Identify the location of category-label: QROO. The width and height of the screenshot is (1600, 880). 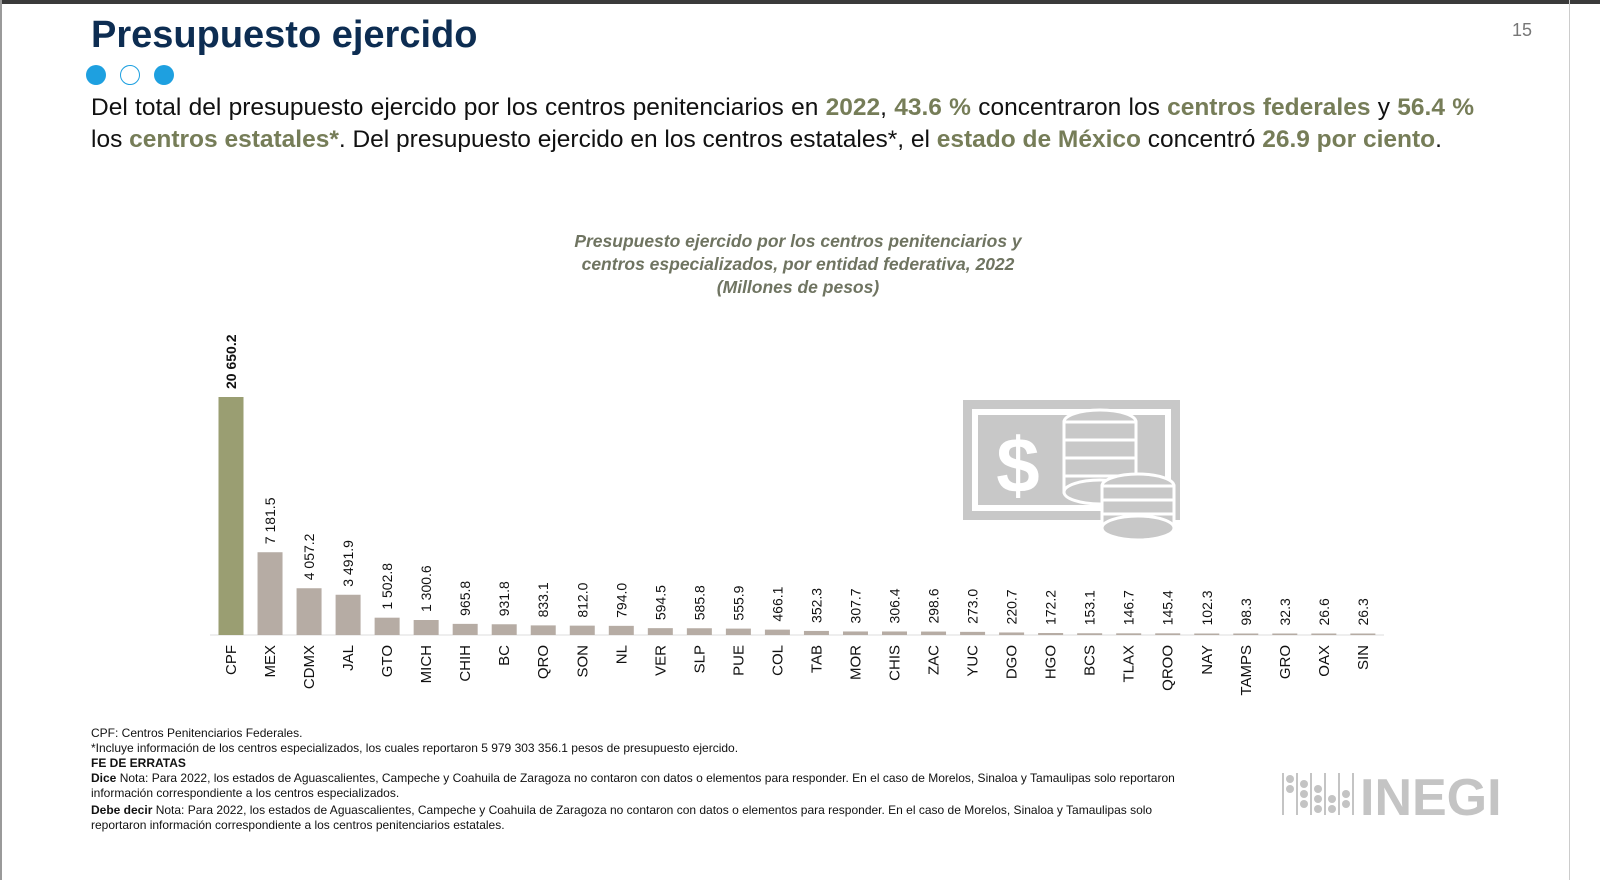
(1168, 668).